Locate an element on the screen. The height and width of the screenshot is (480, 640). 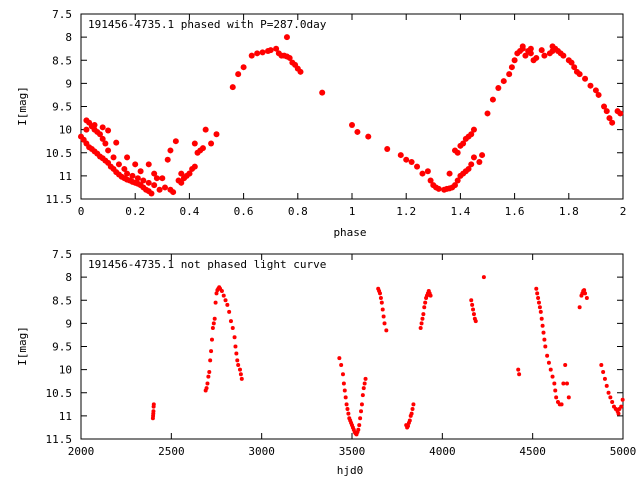
phased-x-tick-label: 1.8 is located at coordinates (569, 211).